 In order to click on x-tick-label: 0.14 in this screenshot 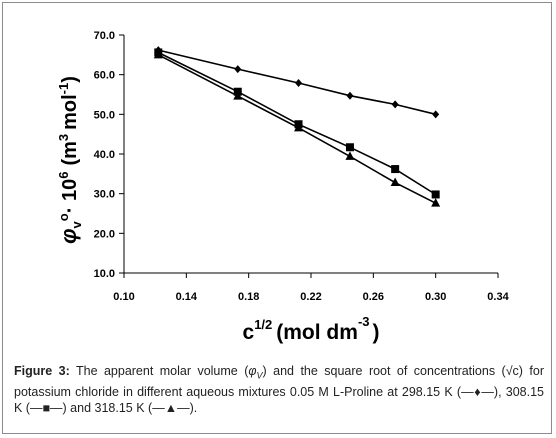, I will do `click(187, 297)`.